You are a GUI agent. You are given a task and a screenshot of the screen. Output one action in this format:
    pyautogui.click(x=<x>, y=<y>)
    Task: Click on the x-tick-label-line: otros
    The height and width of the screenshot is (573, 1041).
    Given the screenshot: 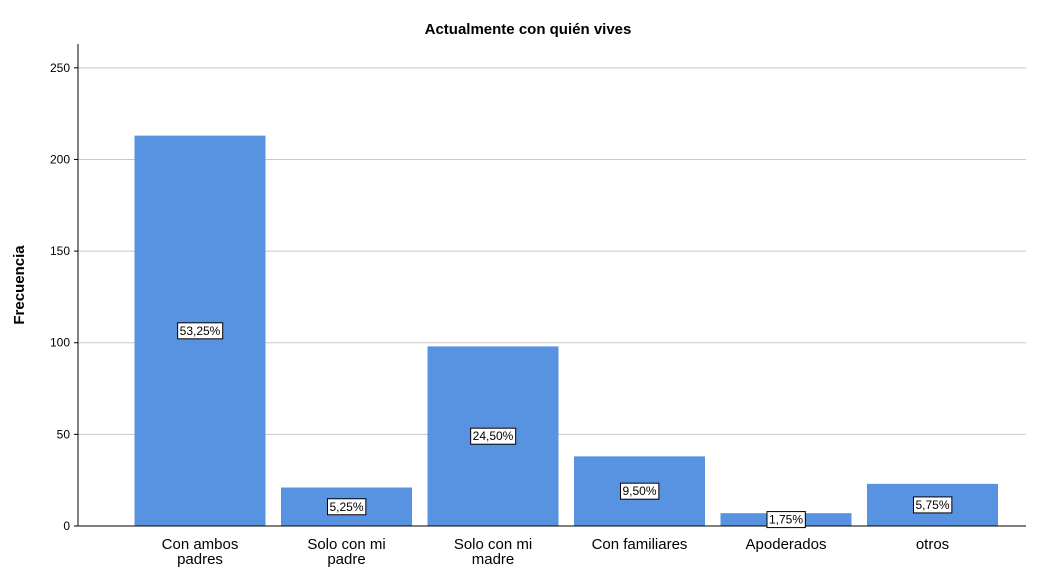 What is the action you would take?
    pyautogui.click(x=932, y=544)
    